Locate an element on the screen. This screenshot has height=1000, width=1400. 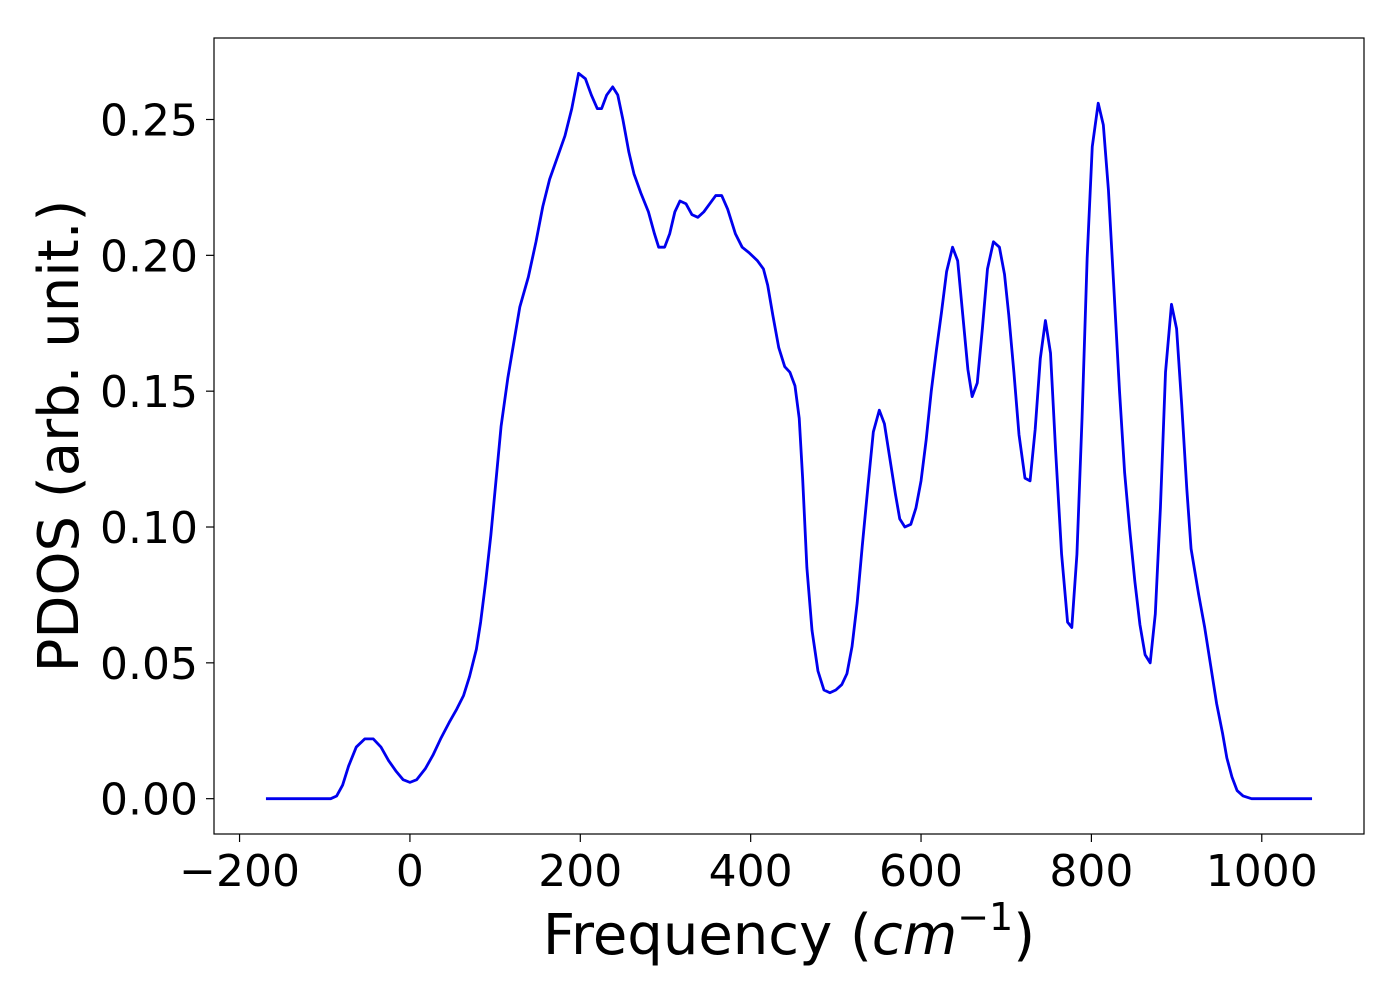
y-tick-label: 0.20 is located at coordinates (149, 256).